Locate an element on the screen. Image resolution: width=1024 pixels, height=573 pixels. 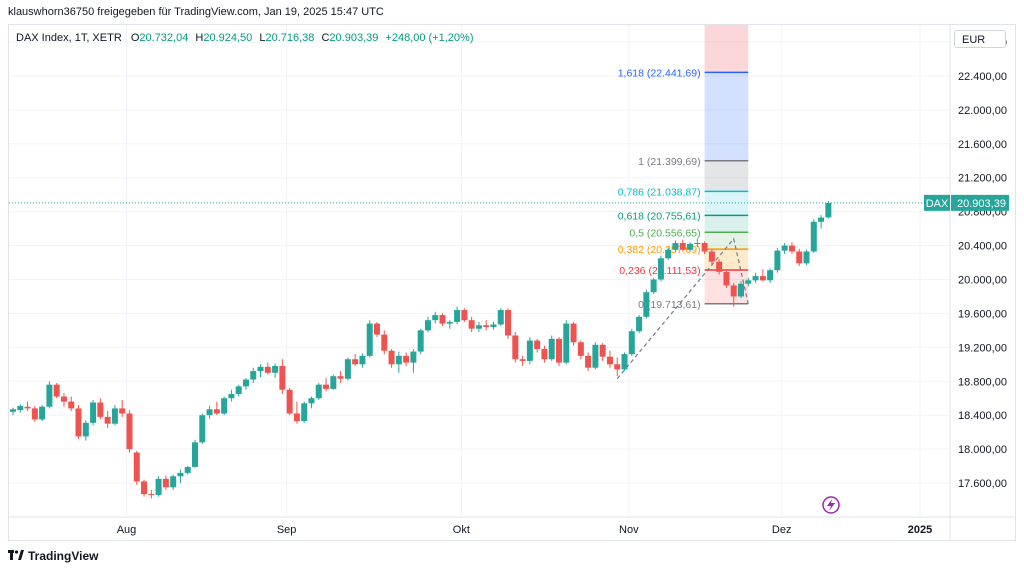
trend-line is located at coordinates (682, 308).